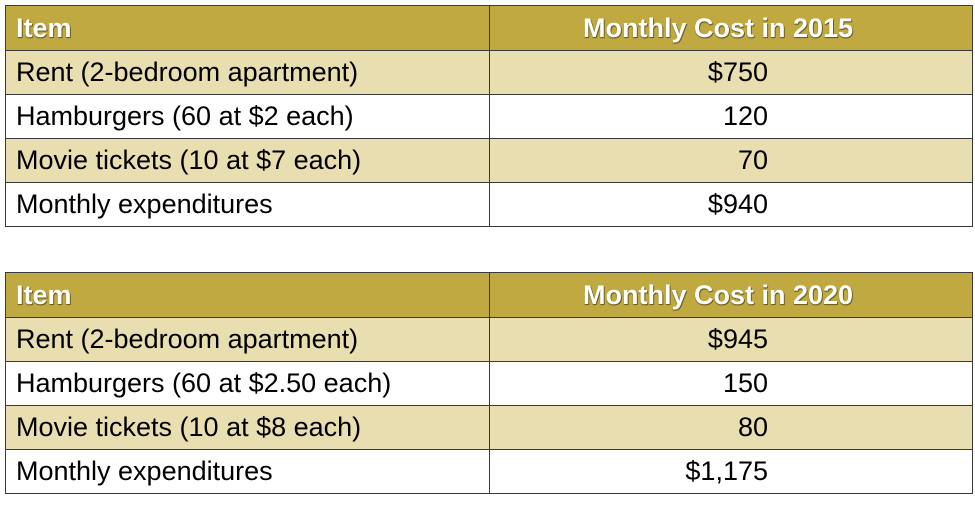  Describe the element at coordinates (731, 72) in the screenshot. I see `cost-cell: $750` at that location.